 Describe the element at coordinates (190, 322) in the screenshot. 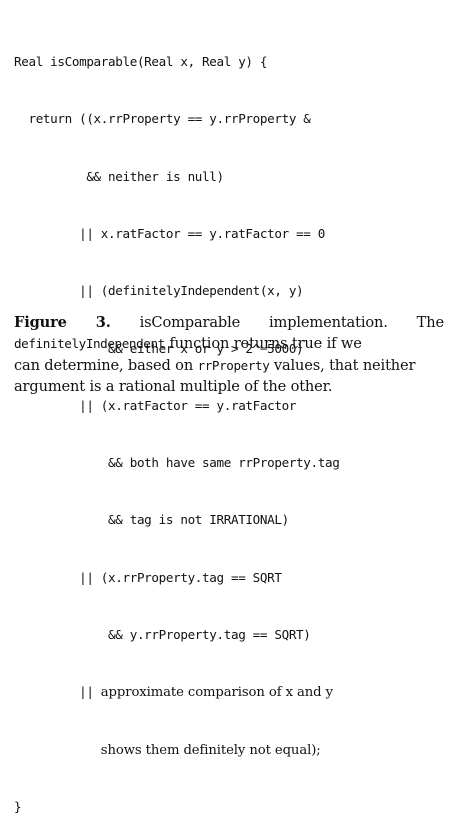

I see `caption-title-word: isComparable` at that location.